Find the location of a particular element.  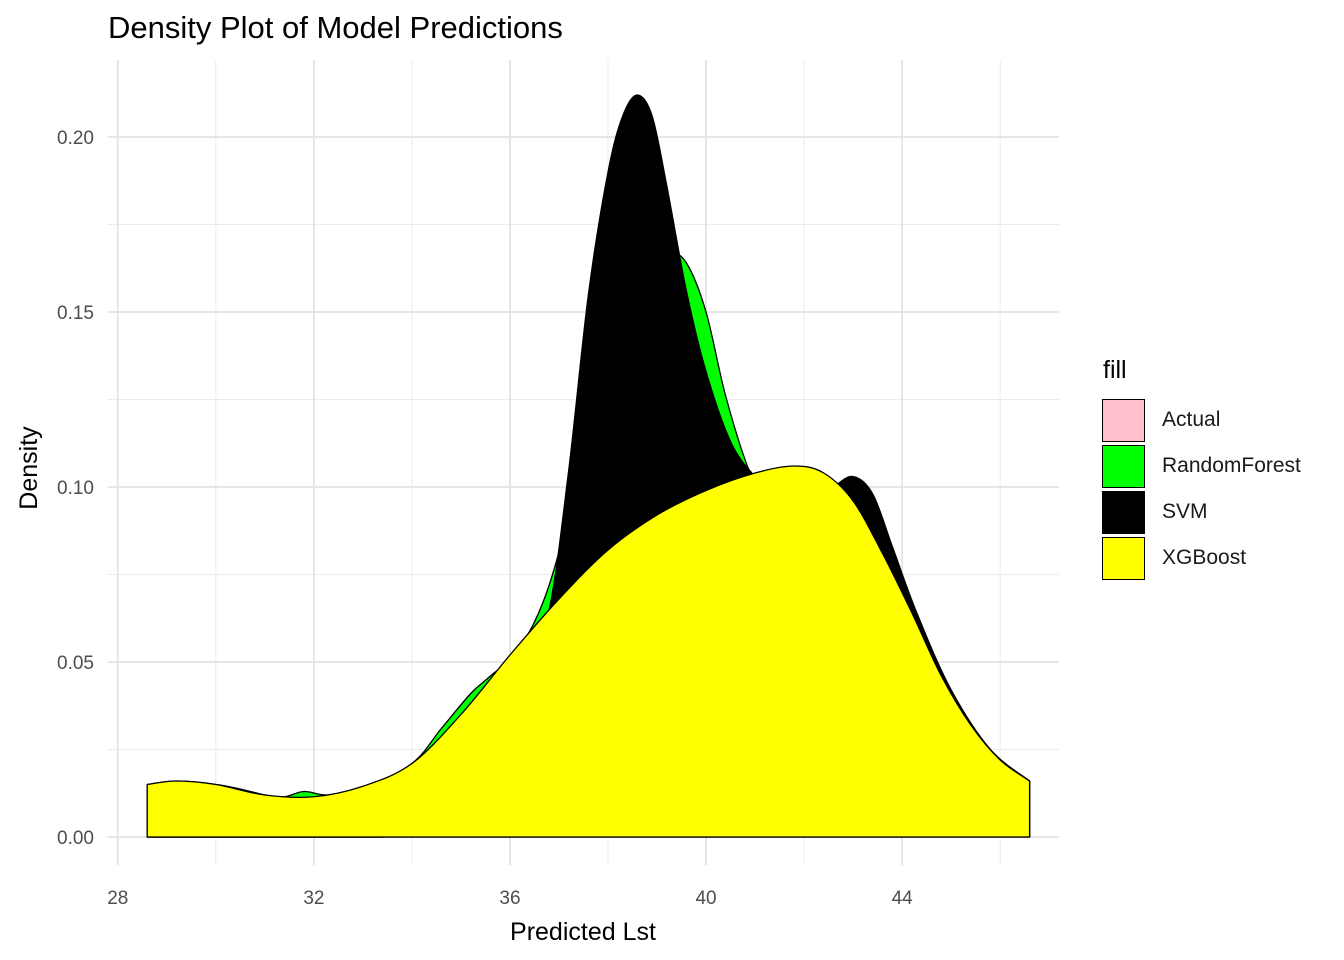

y-tick-label: 0.10 is located at coordinates (75, 488).